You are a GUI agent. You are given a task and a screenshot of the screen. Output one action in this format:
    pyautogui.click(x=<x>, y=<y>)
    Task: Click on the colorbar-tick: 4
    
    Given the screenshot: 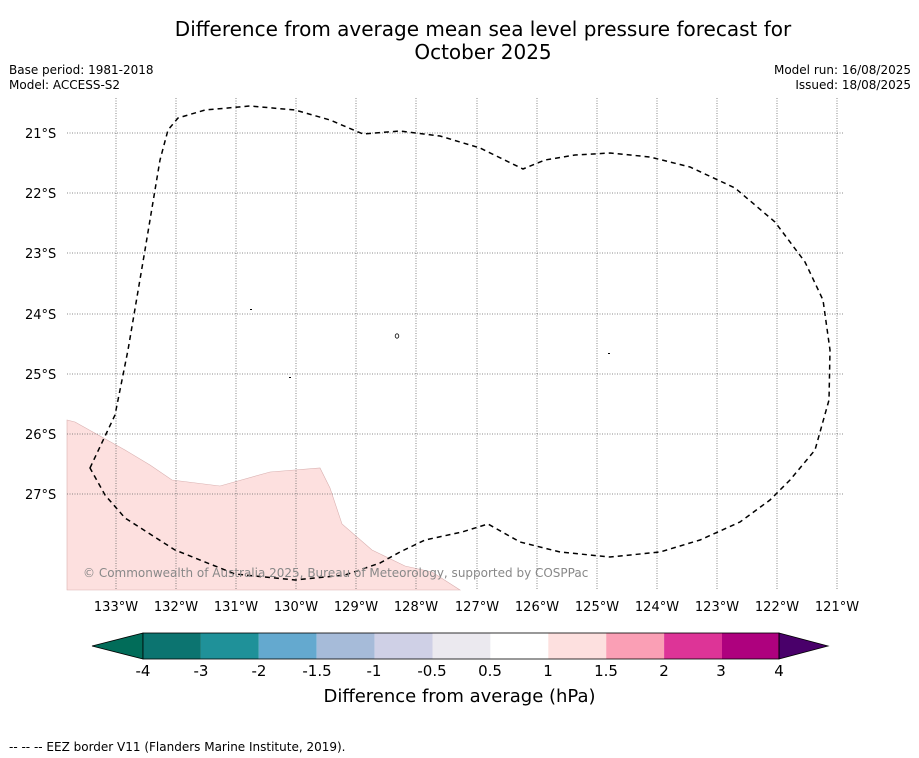 What is the action you would take?
    pyautogui.click(x=779, y=671)
    